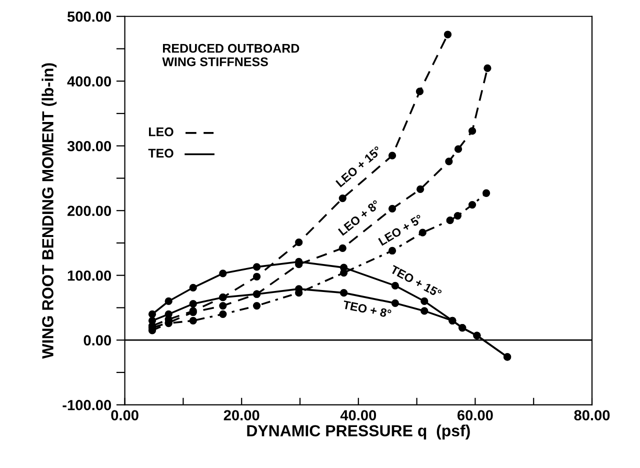 This screenshot has height=468, width=640. I want to click on x-tick-label: 60.00, so click(475, 415).